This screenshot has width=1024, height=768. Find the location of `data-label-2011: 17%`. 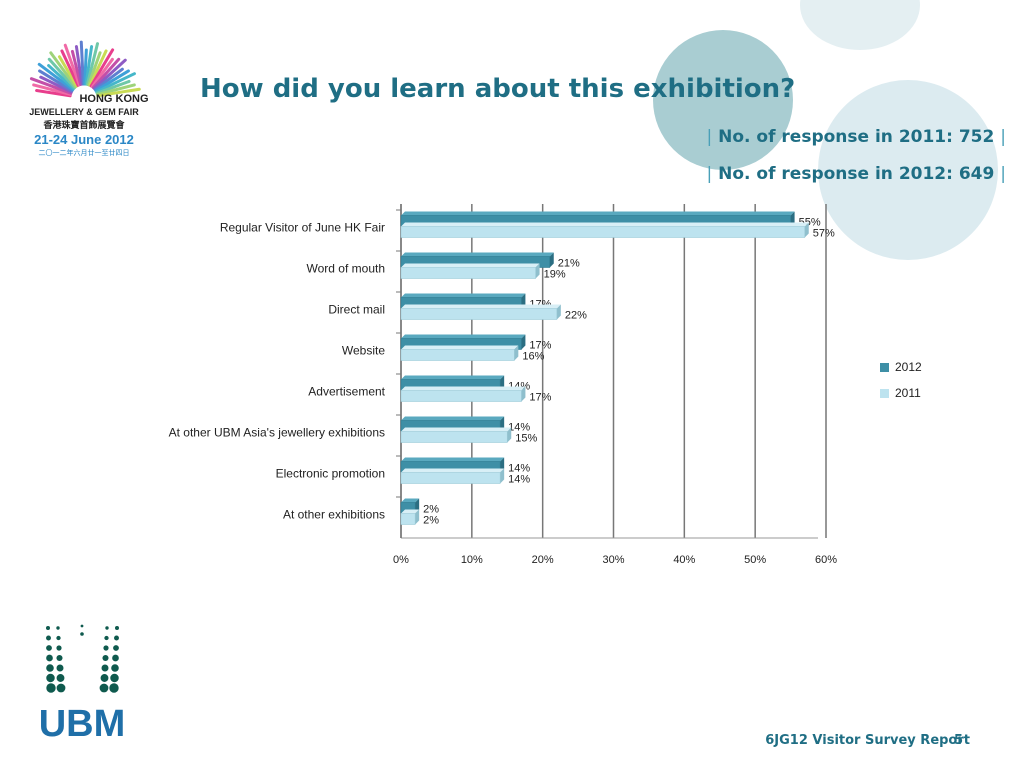

data-label-2011: 17% is located at coordinates (540, 398).